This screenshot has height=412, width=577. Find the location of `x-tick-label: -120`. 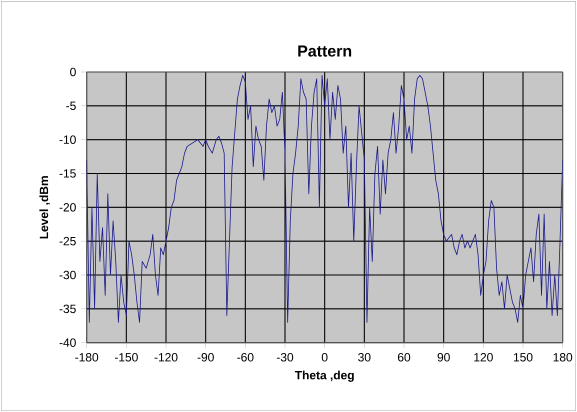

x-tick-label: -120 is located at coordinates (166, 357).